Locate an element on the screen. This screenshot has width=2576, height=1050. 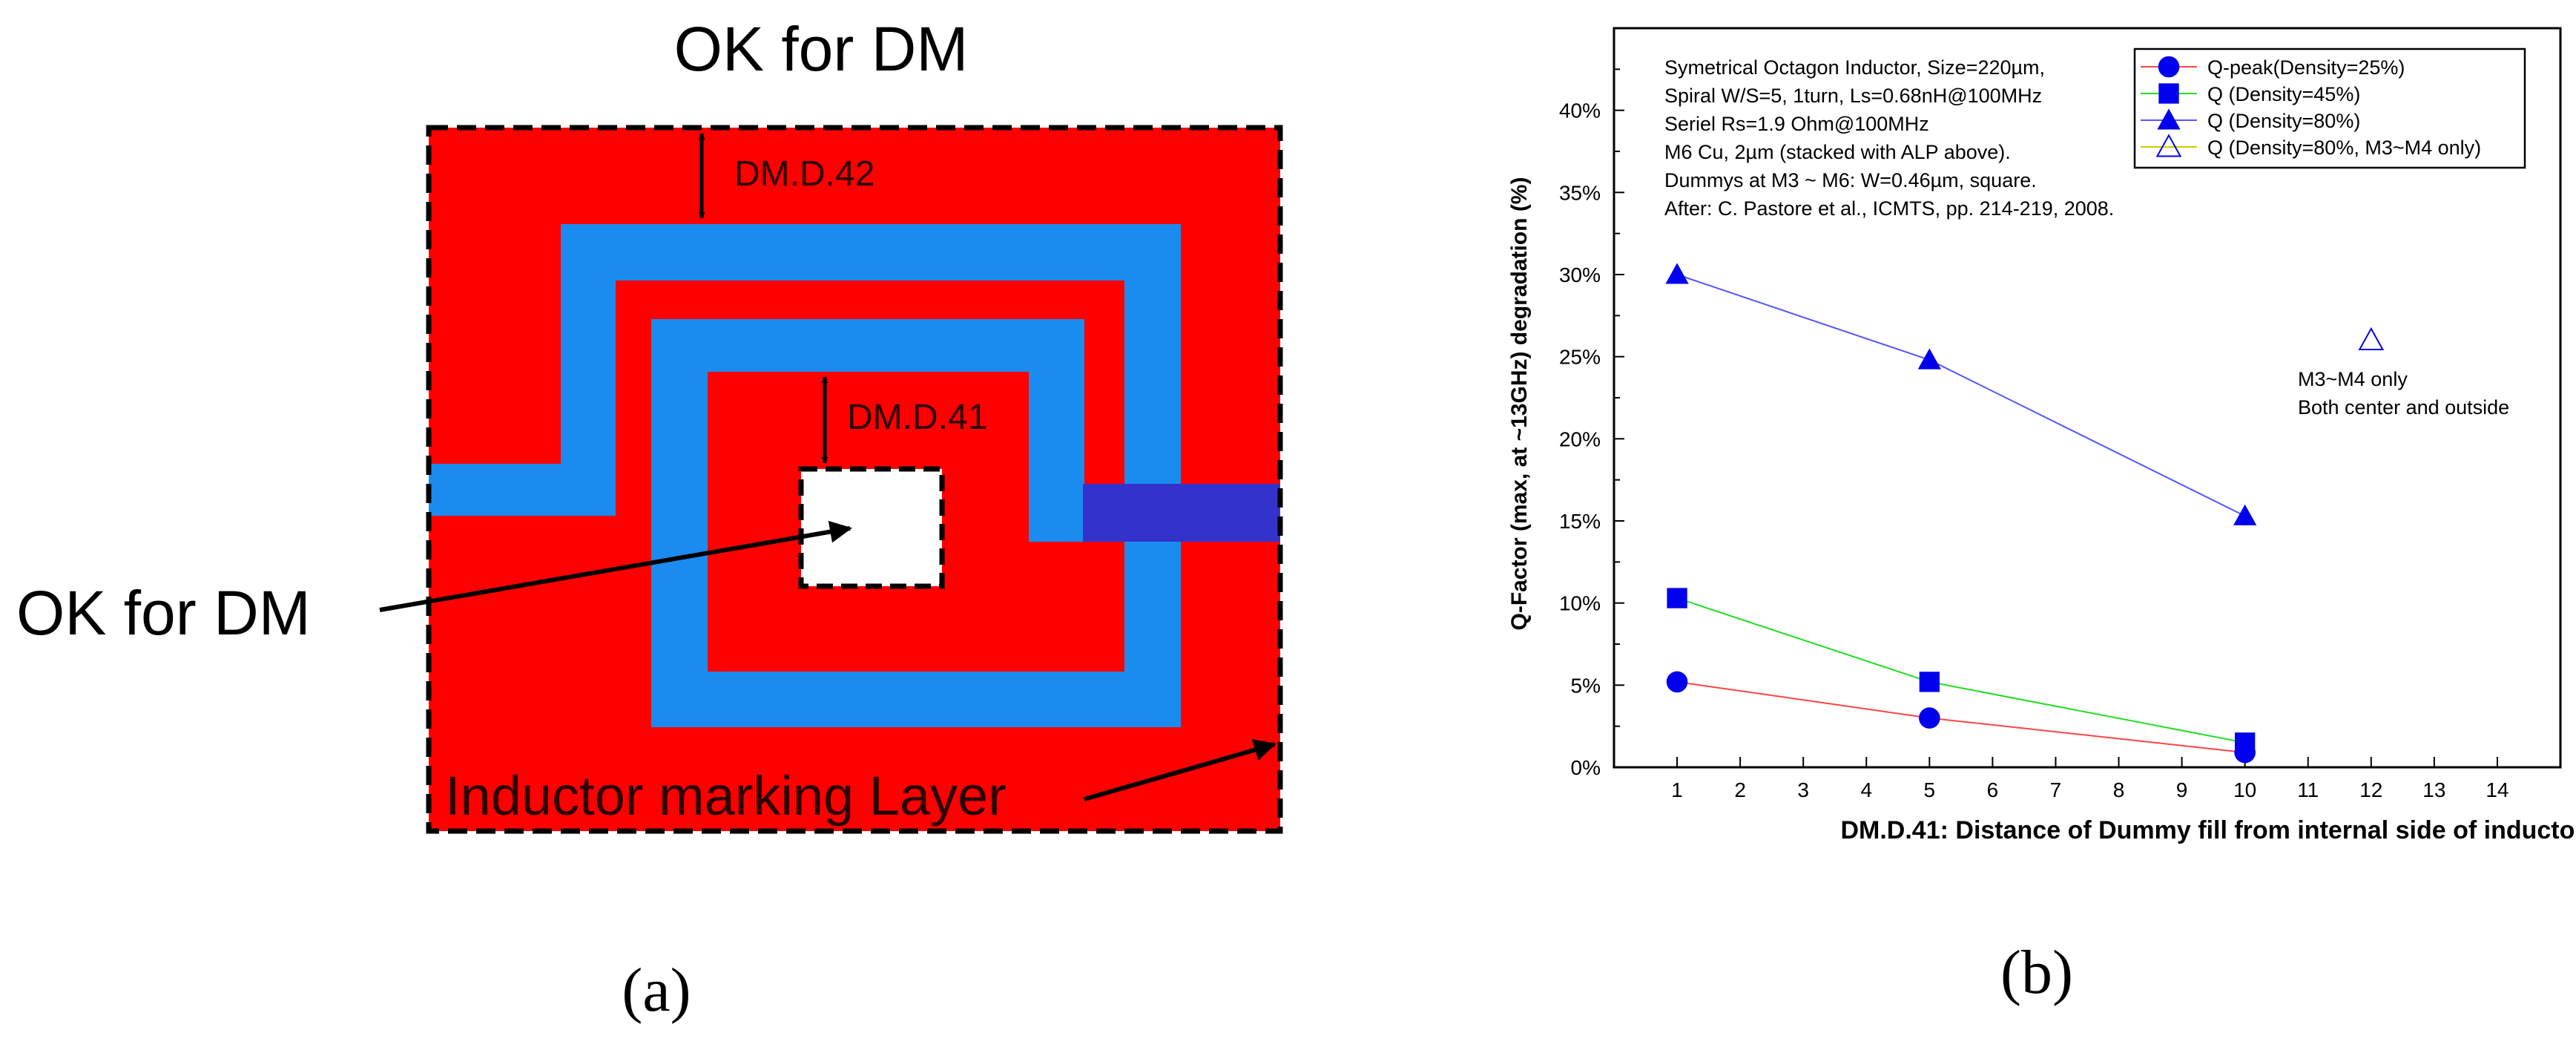
y-tick-label: 0% is located at coordinates (1586, 767).